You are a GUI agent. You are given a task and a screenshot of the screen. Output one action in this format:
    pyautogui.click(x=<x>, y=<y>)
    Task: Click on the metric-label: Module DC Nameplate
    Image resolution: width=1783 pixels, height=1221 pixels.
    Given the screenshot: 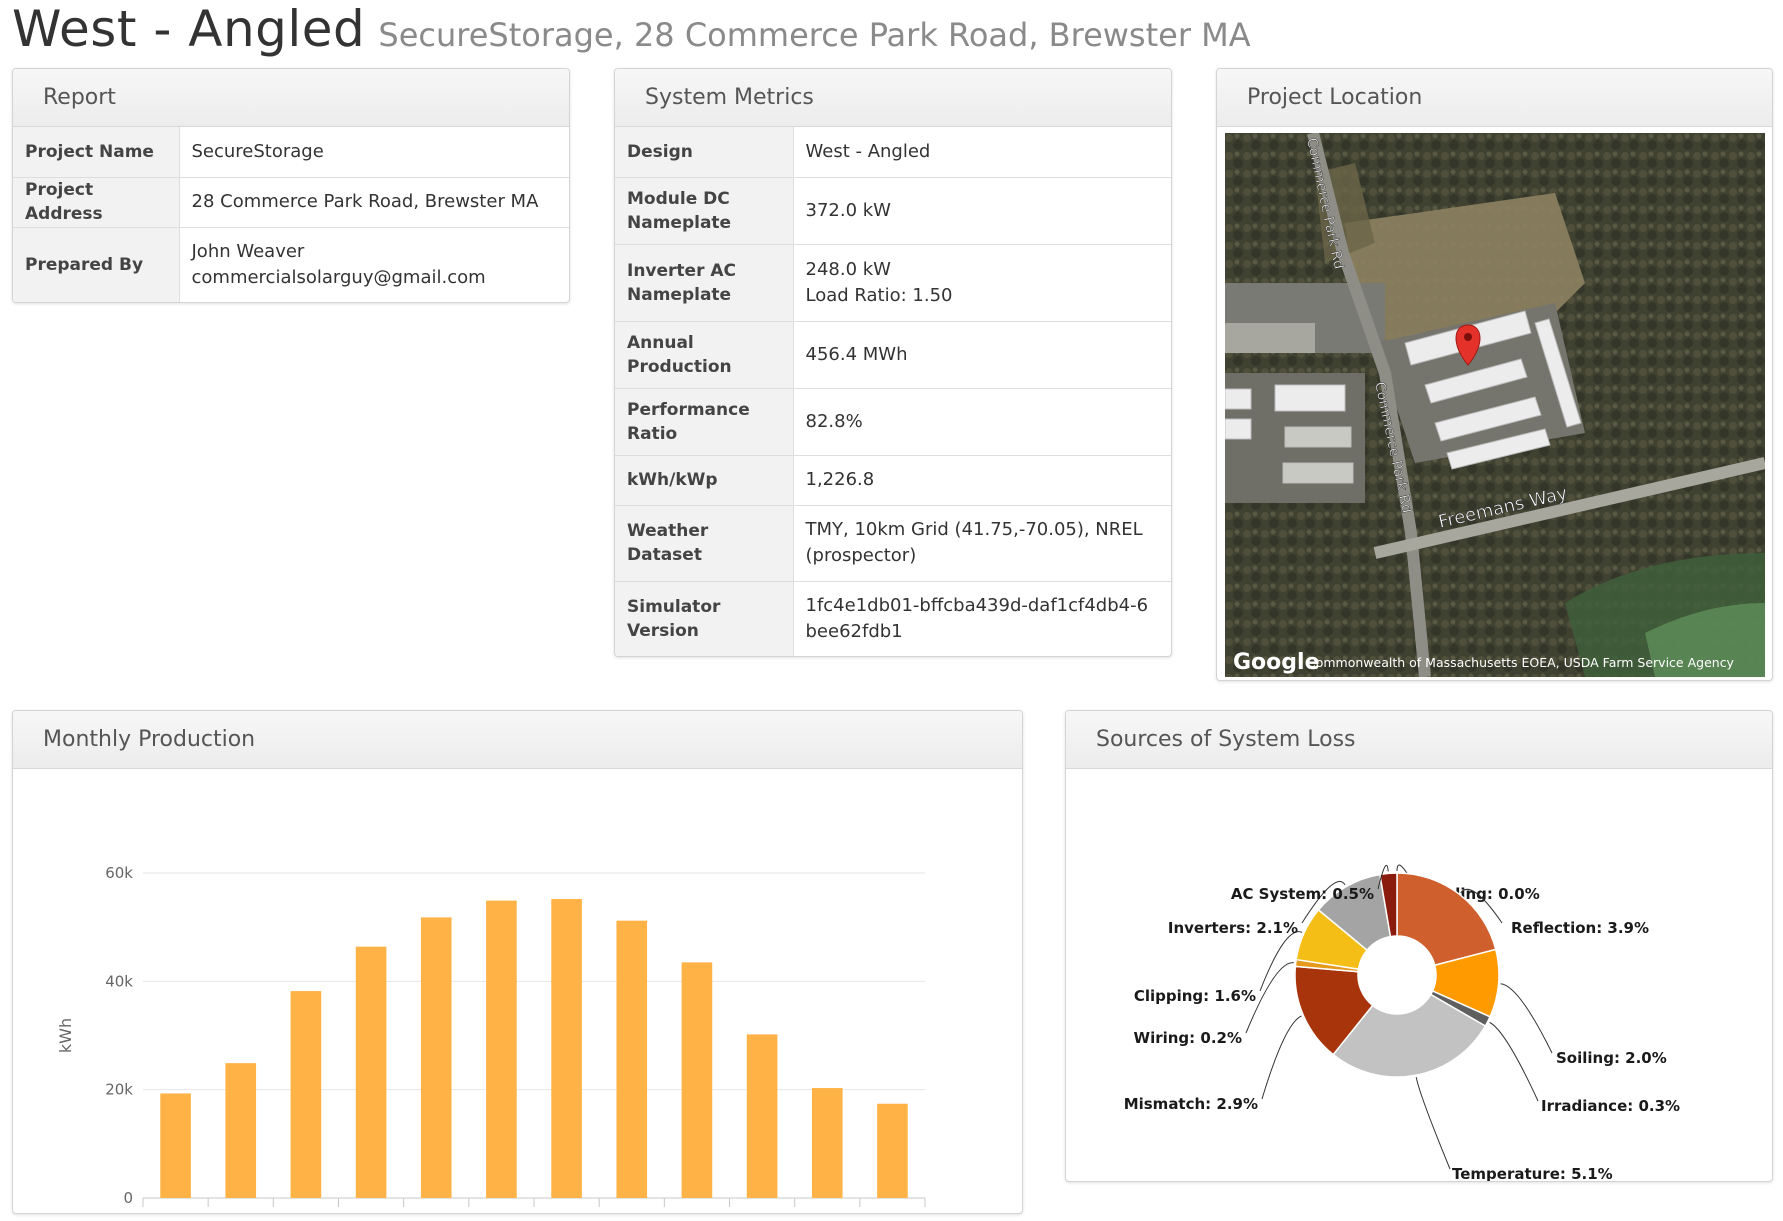 What is the action you would take?
    pyautogui.click(x=704, y=210)
    